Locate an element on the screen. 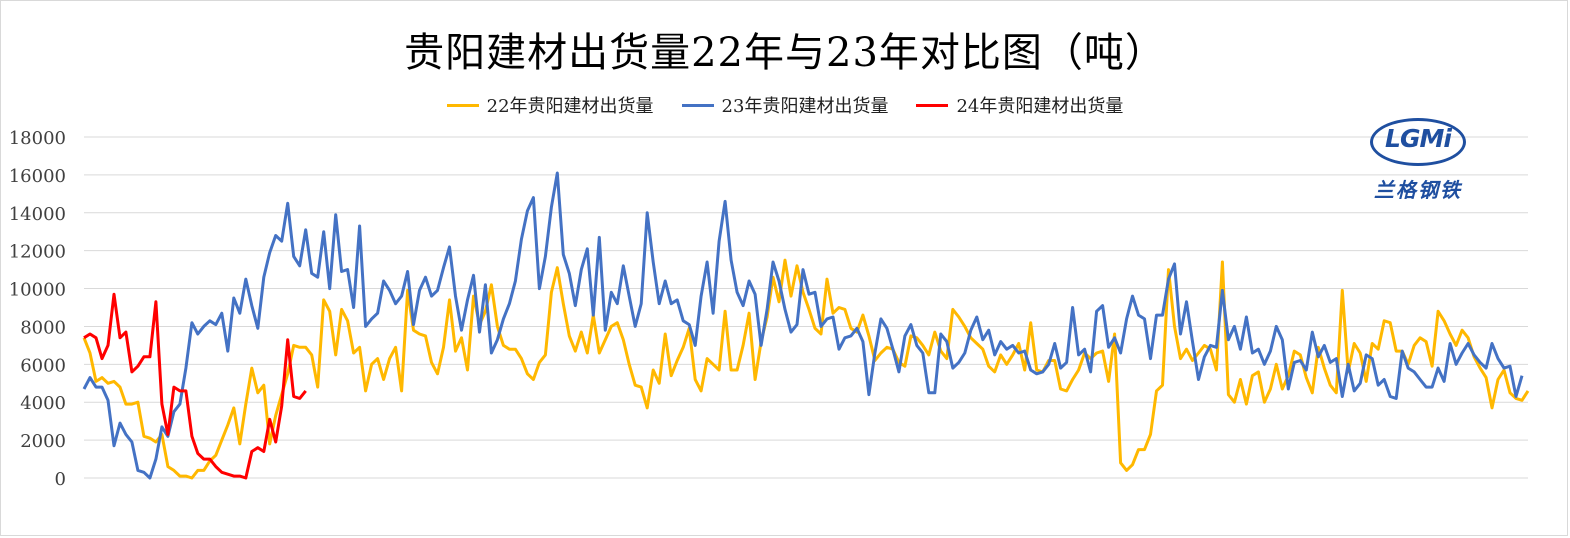 Image resolution: width=1570 pixels, height=538 pixels. logo-ellipse is located at coordinates (1418, 142).